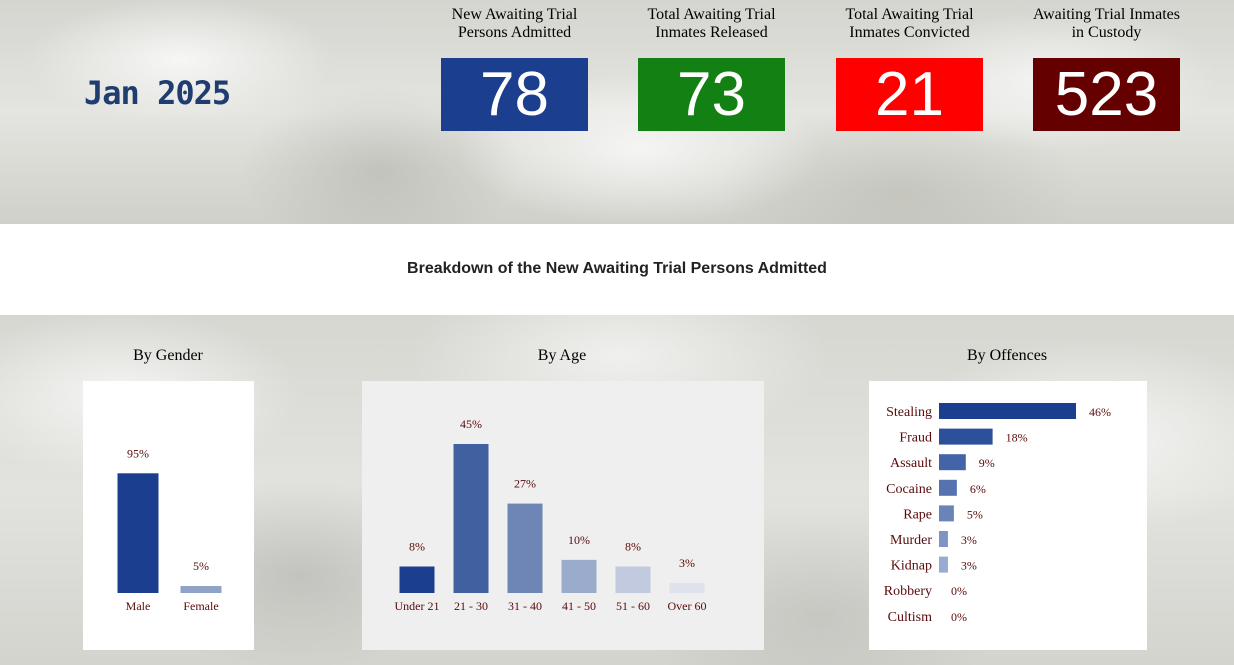 The height and width of the screenshot is (665, 1234). I want to click on data-label: 46%, so click(1100, 412).